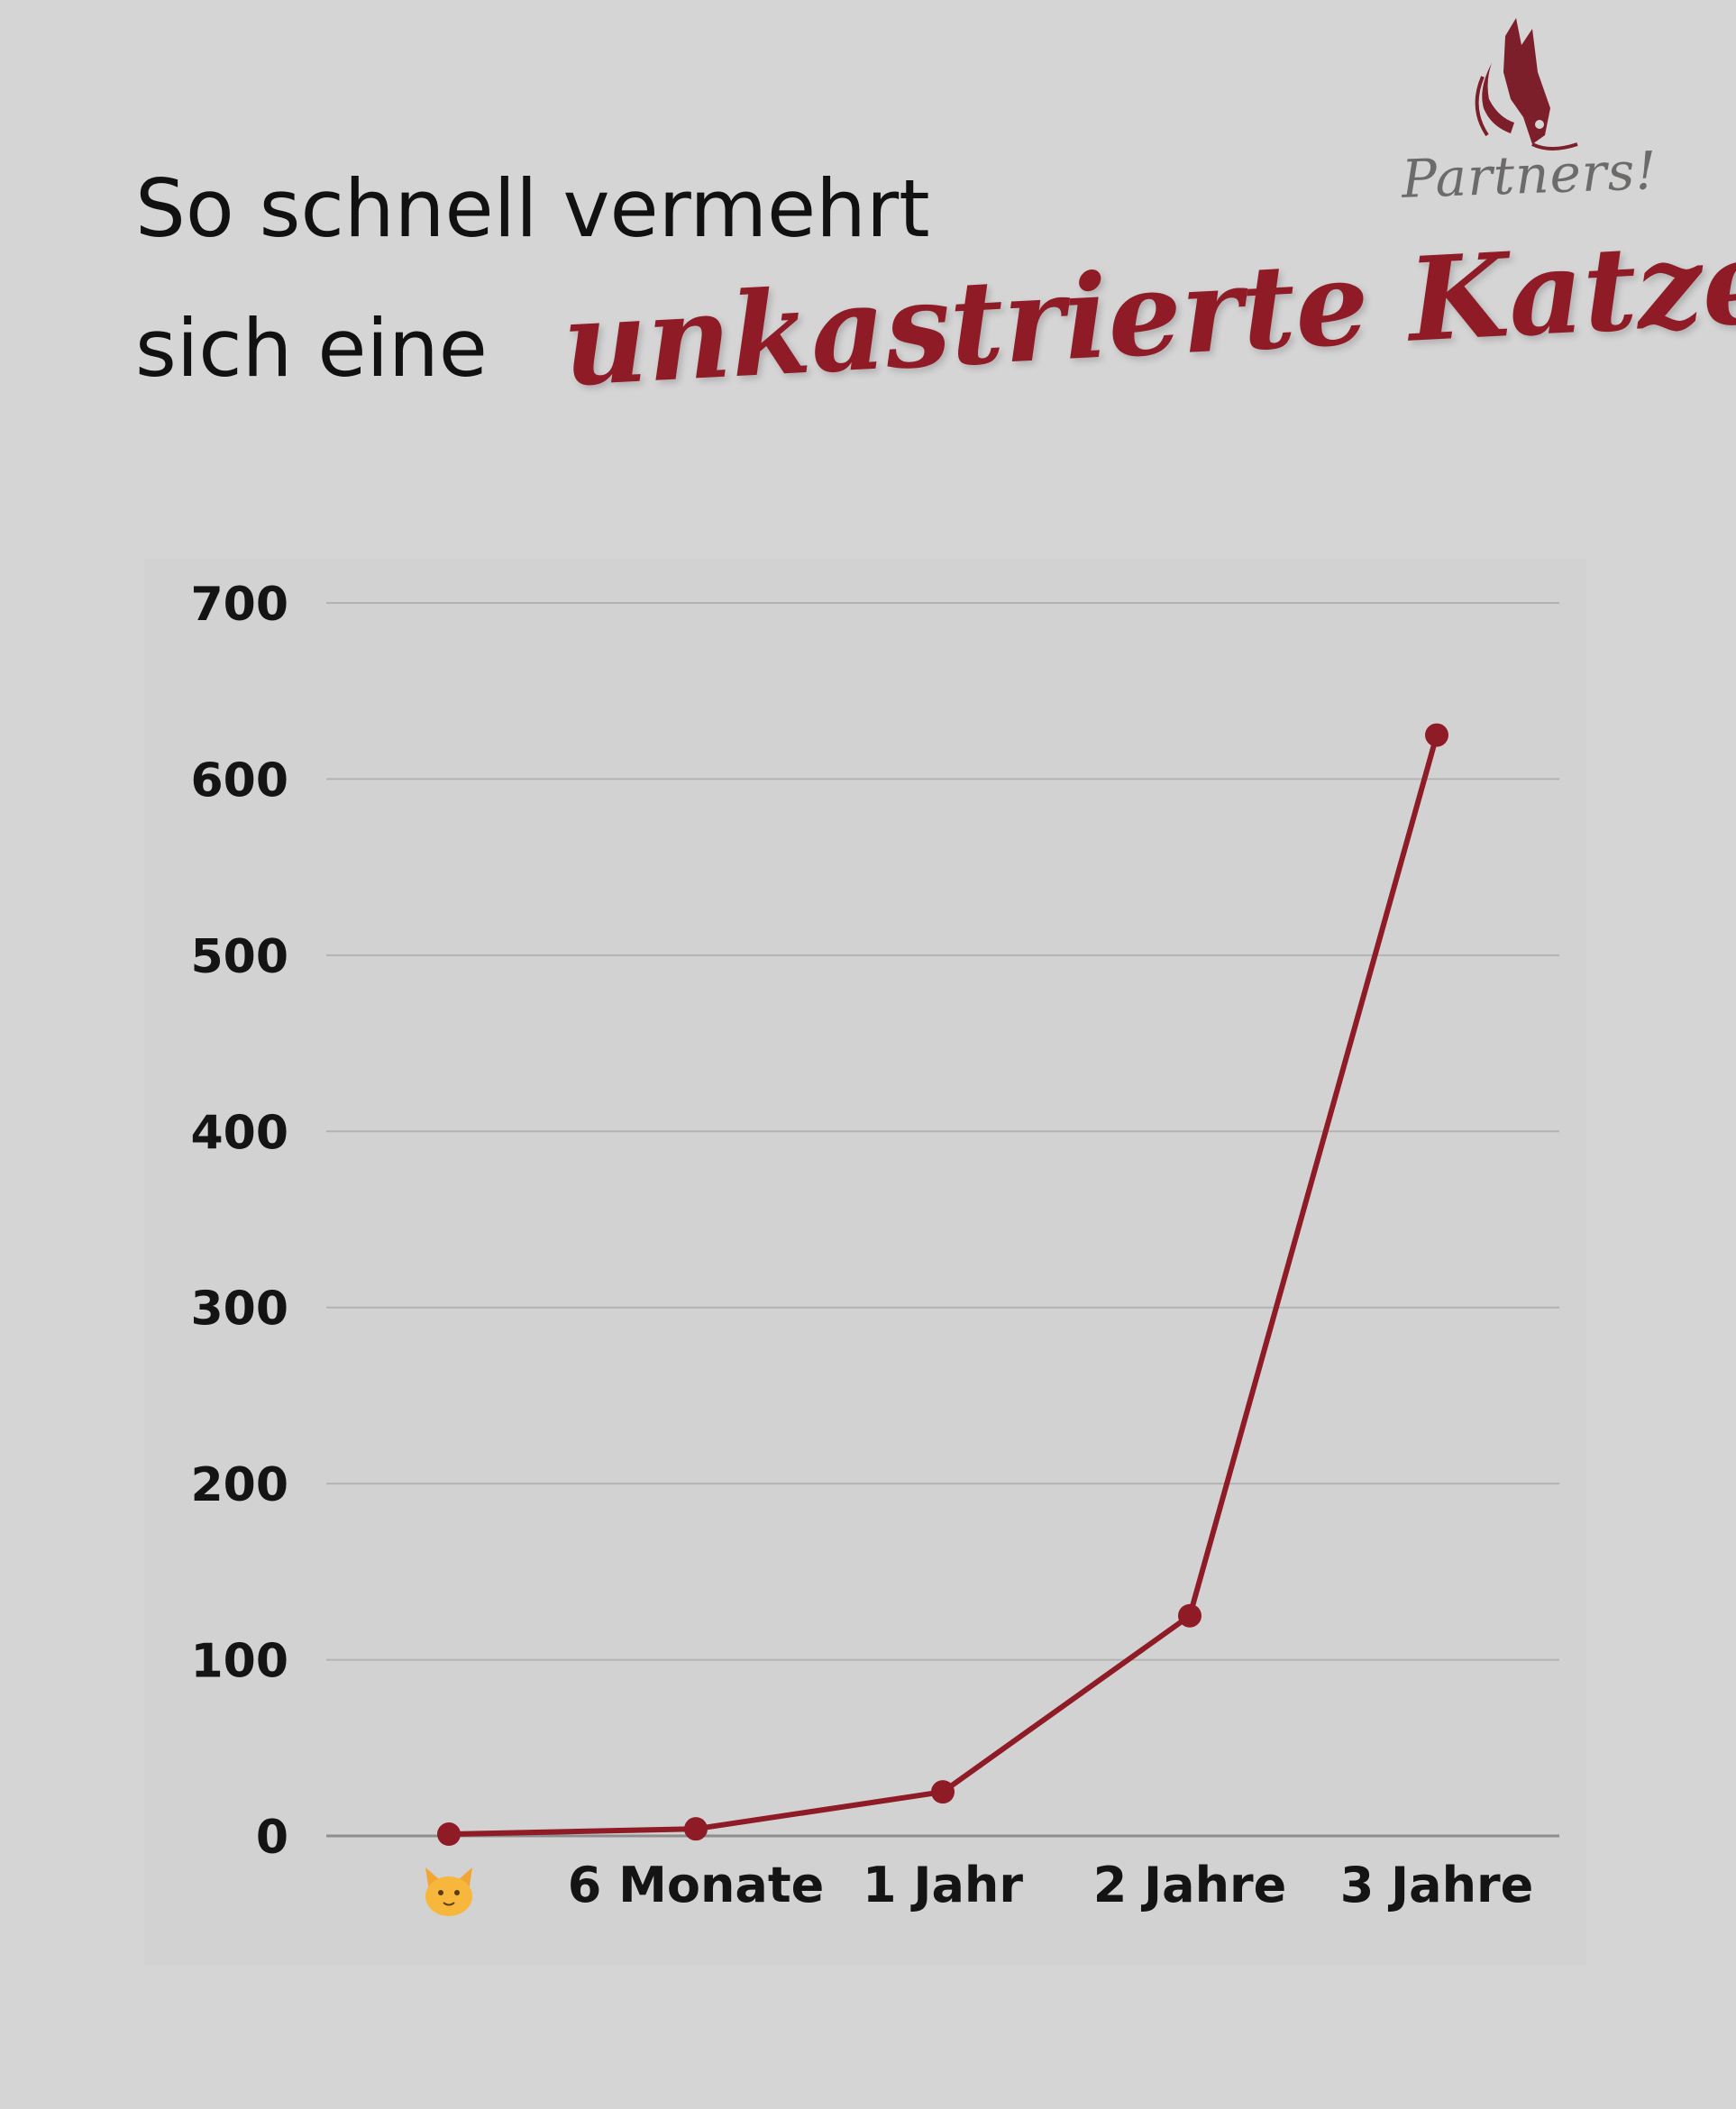 This screenshot has height=2109, width=1736. I want to click on x-tick-label: 6 Monate, so click(696, 1885).